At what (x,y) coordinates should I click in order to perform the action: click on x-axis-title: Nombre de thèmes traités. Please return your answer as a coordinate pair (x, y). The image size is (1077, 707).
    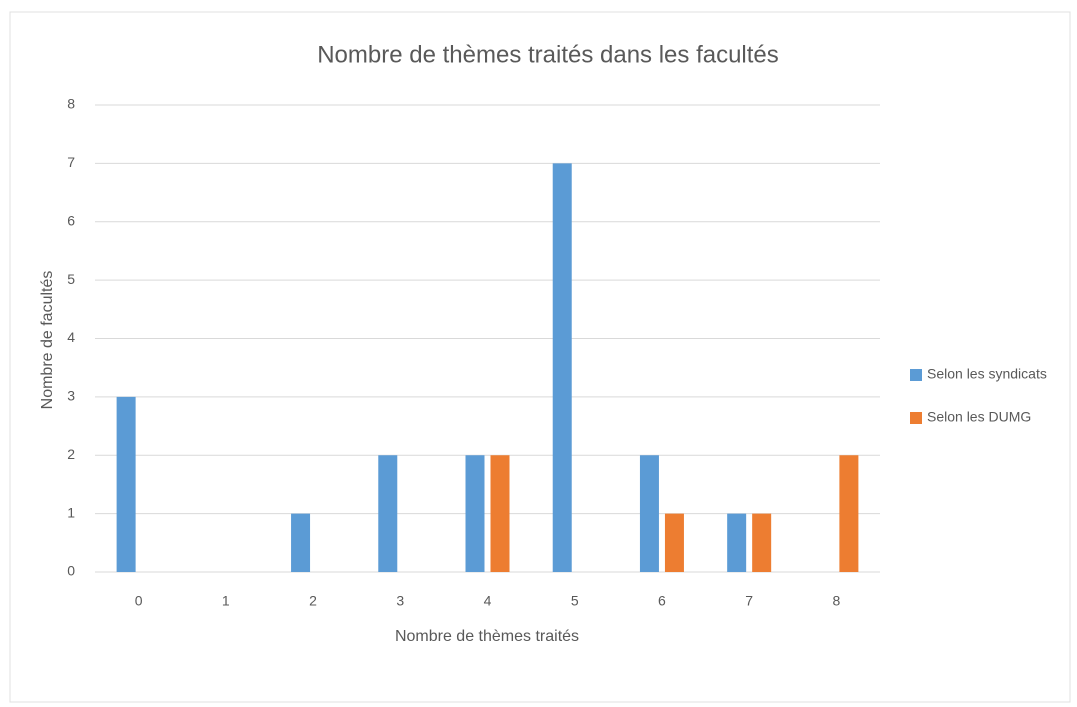
    Looking at the image, I should click on (487, 636).